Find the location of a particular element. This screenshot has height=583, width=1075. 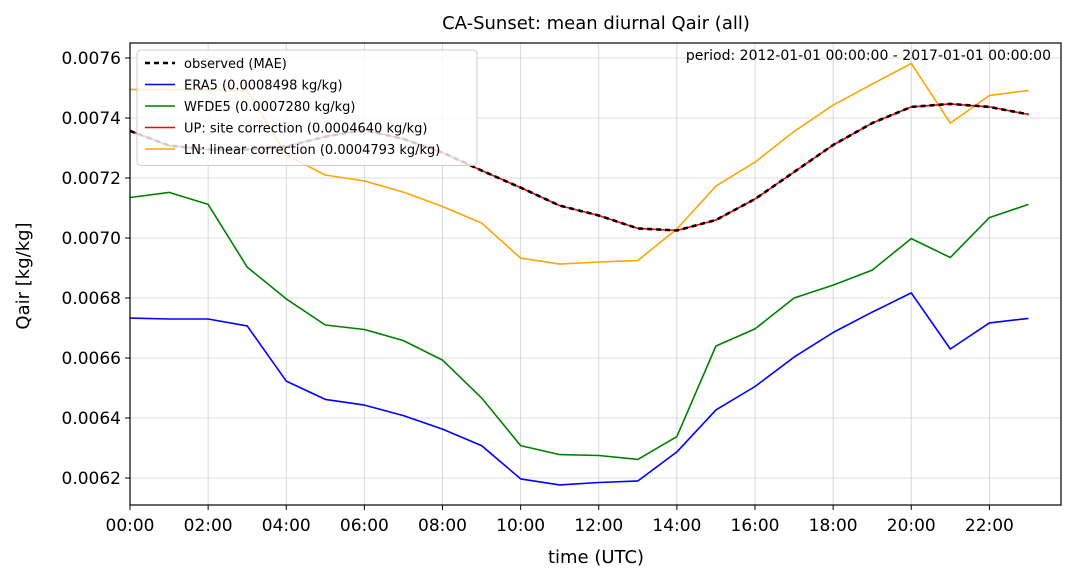

x-tick-label: 04:00 is located at coordinates (286, 526).